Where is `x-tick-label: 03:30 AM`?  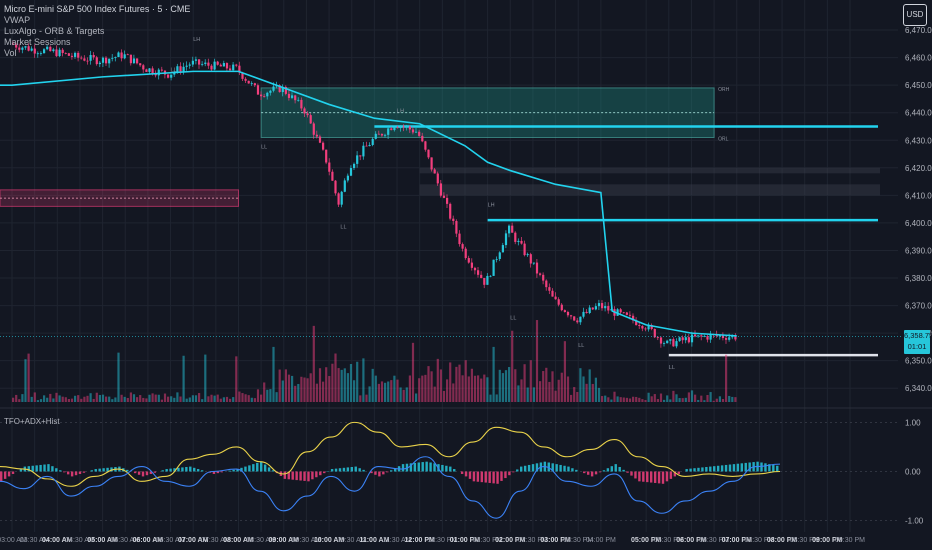 x-tick-label: 03:30 AM is located at coordinates (35, 540).